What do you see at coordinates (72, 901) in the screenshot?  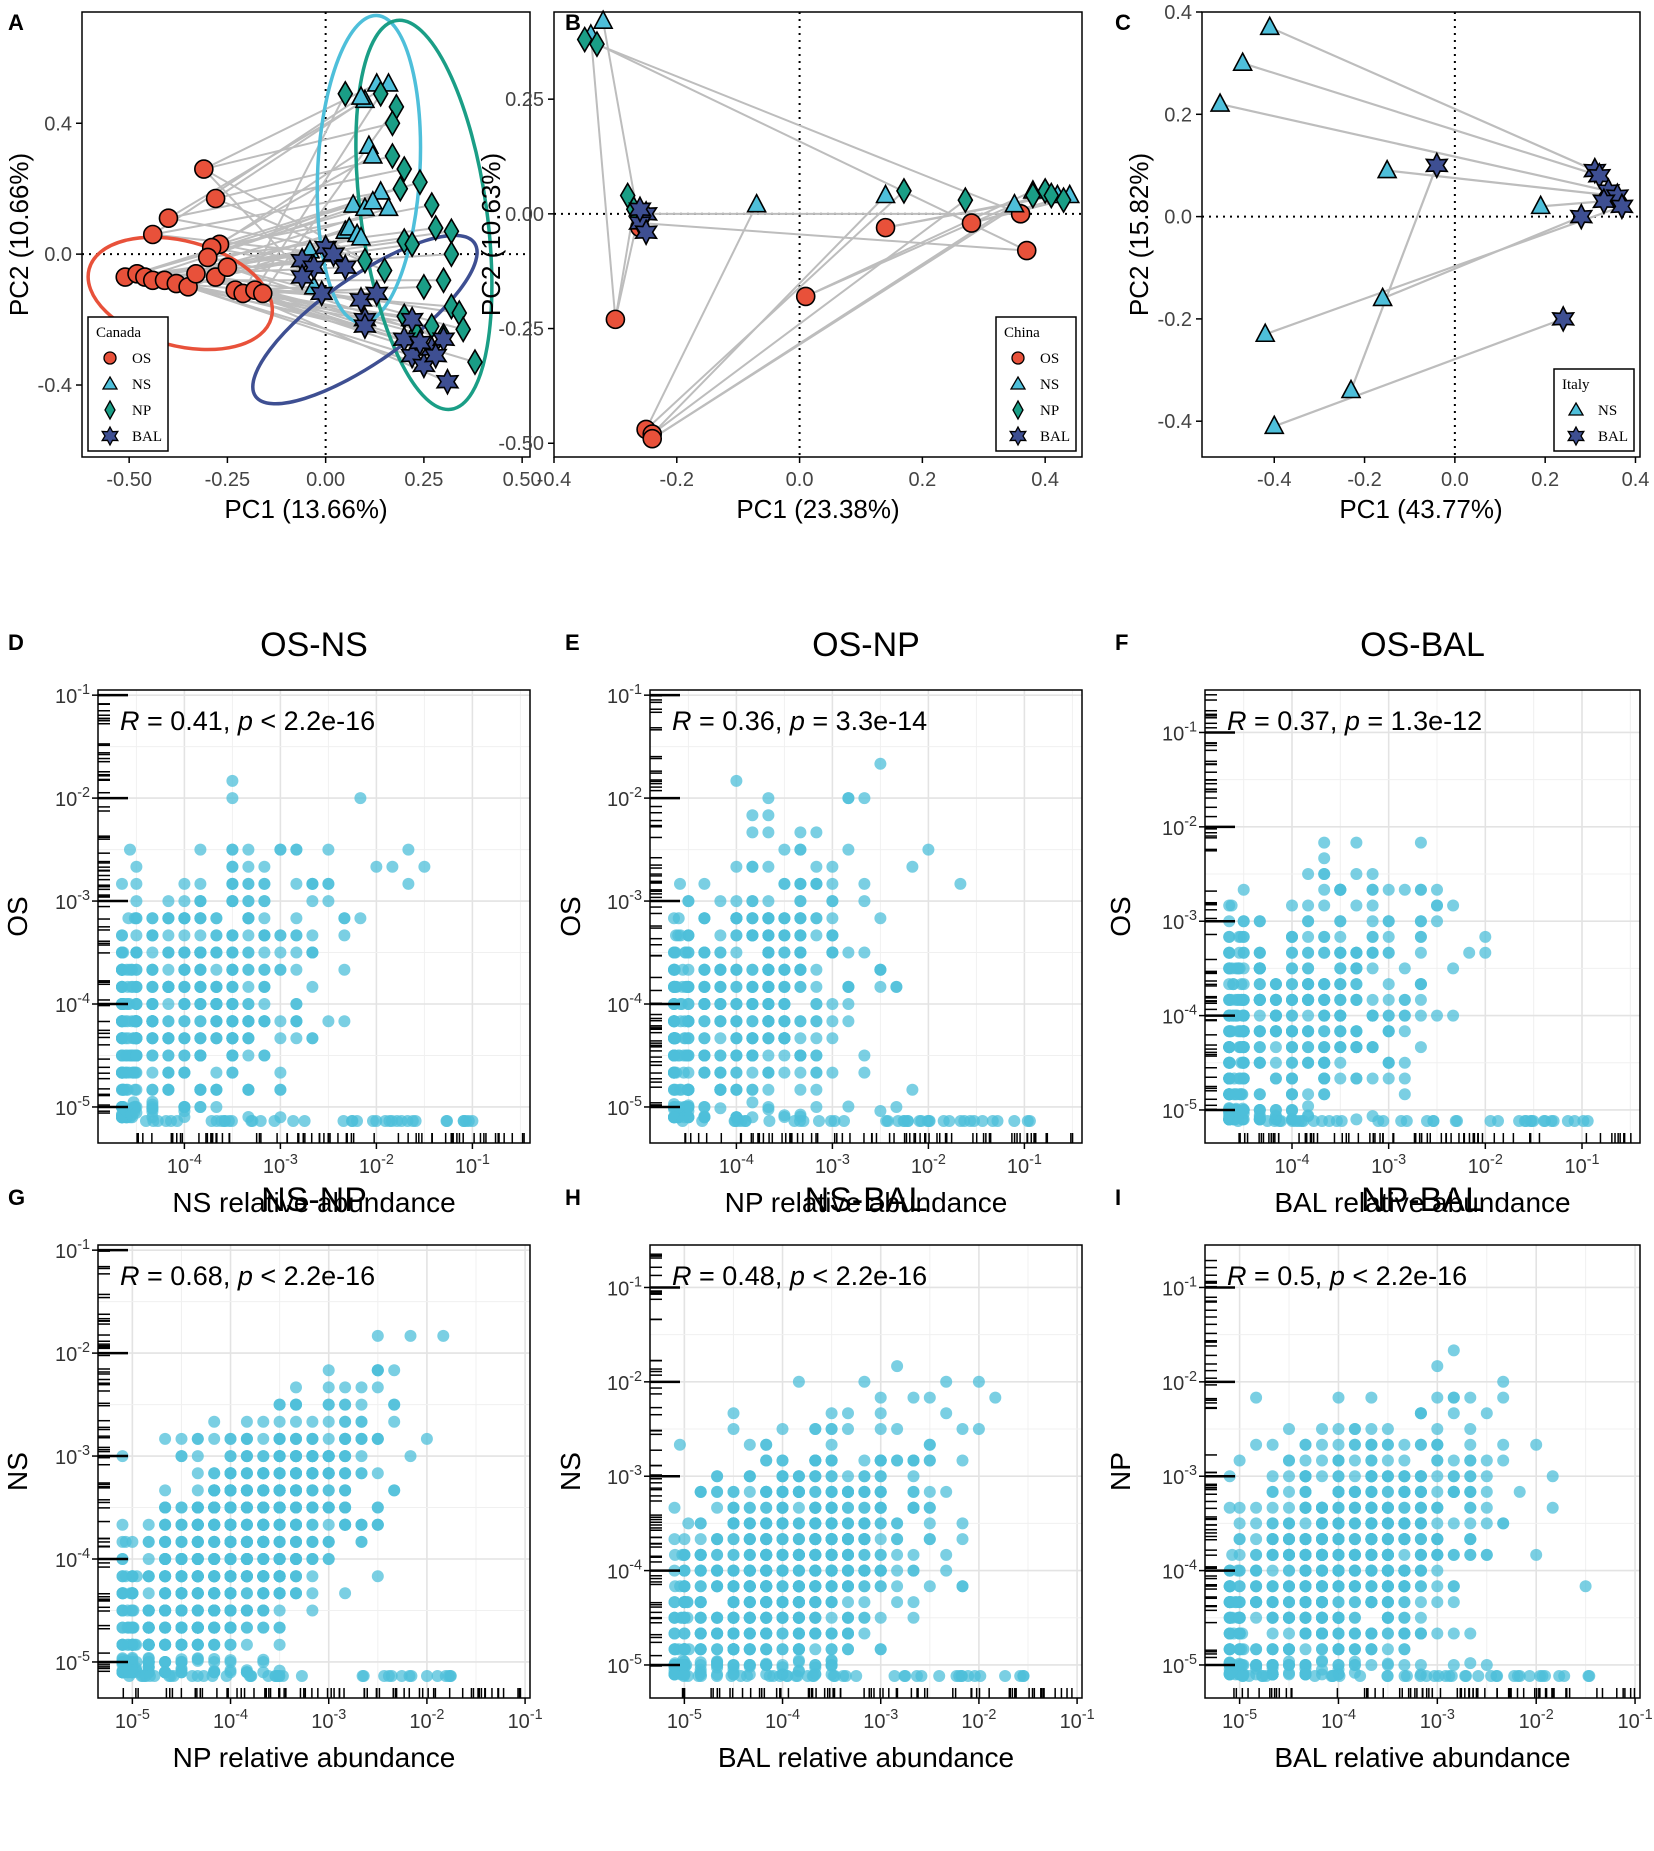 I see `y-tick-label: 10⁻³` at bounding box center [72, 901].